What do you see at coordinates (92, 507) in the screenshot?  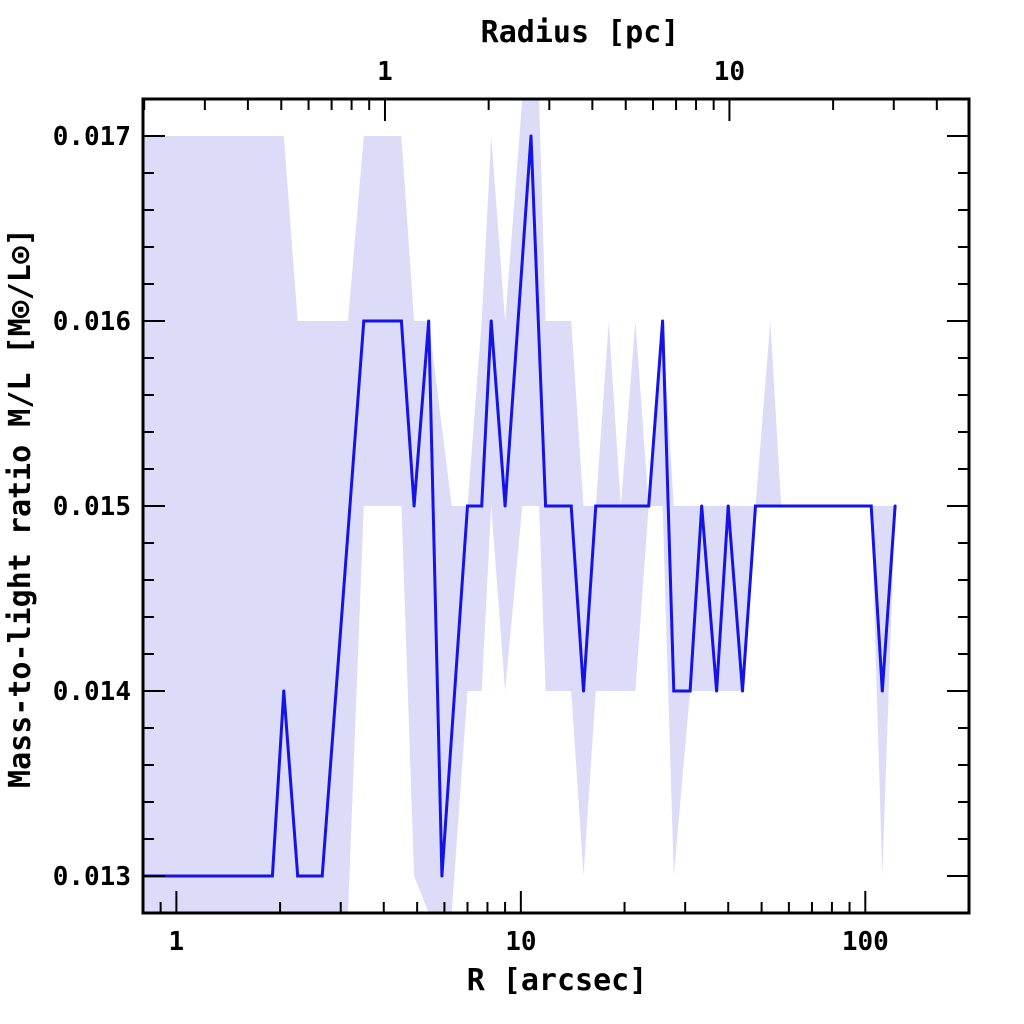 I see `y-tick-label: 0.015` at bounding box center [92, 507].